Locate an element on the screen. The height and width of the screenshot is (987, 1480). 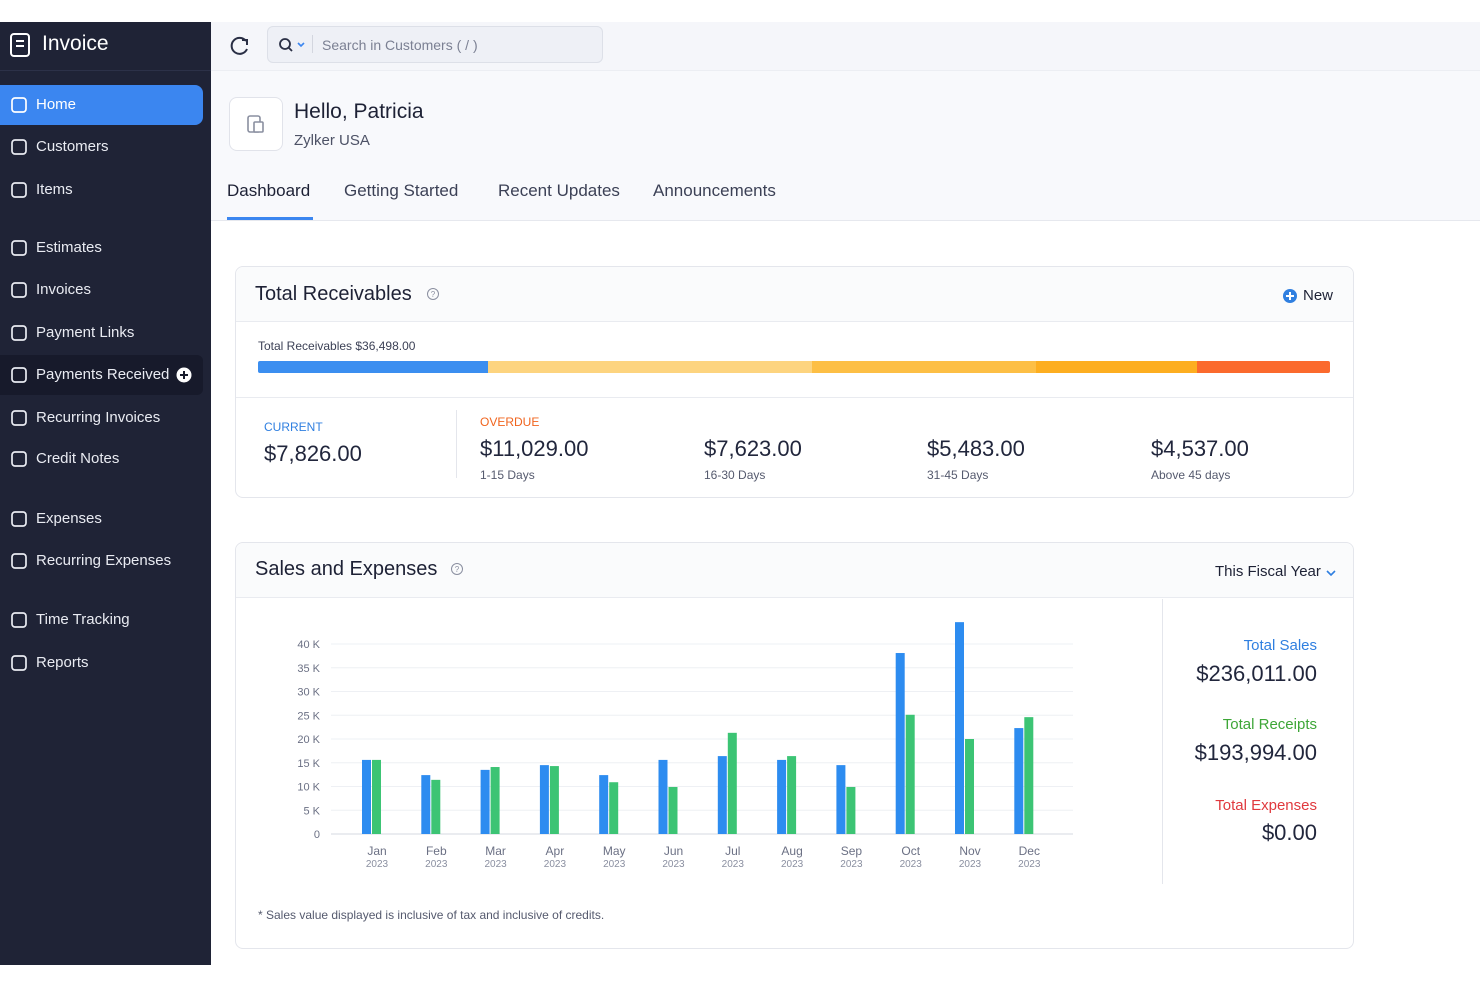
new-icon is located at coordinates (1290, 296).